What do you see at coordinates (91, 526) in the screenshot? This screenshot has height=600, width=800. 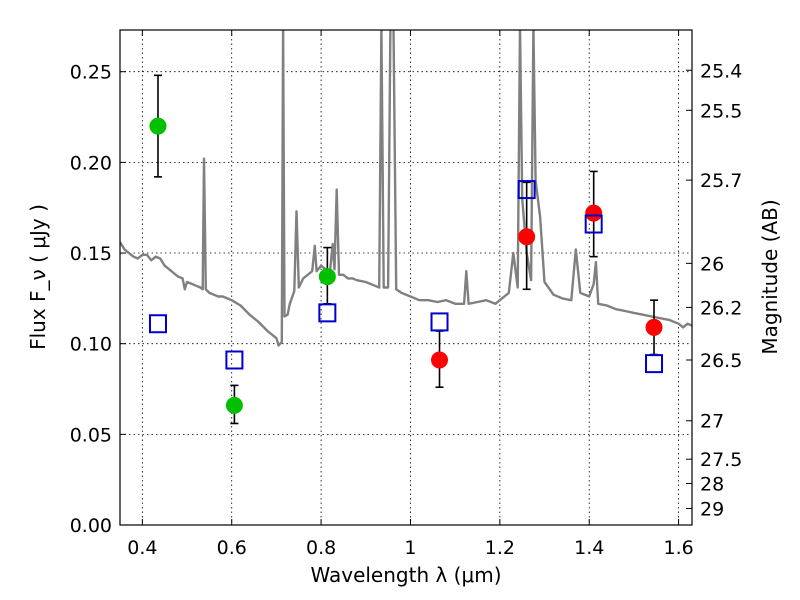 I see `y-tick-label: 0.00` at bounding box center [91, 526].